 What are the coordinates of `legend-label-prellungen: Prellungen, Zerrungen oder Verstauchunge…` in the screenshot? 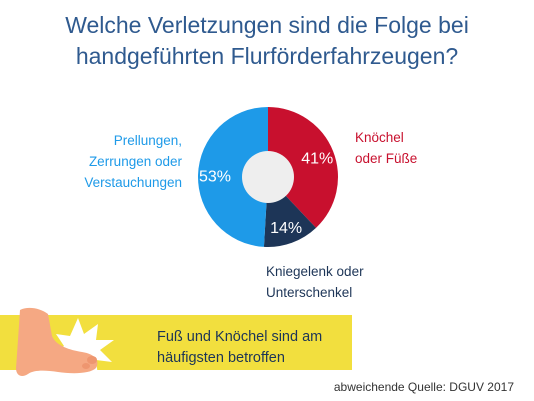 It's located at (133, 161).